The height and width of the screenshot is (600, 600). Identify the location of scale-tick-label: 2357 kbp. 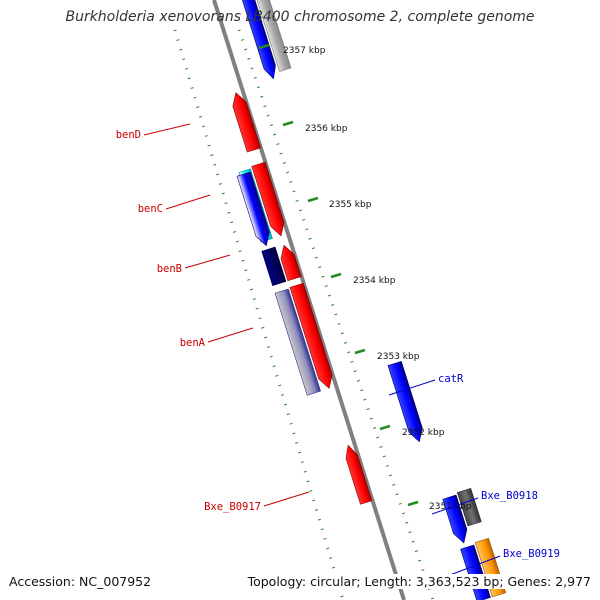
(304, 51).